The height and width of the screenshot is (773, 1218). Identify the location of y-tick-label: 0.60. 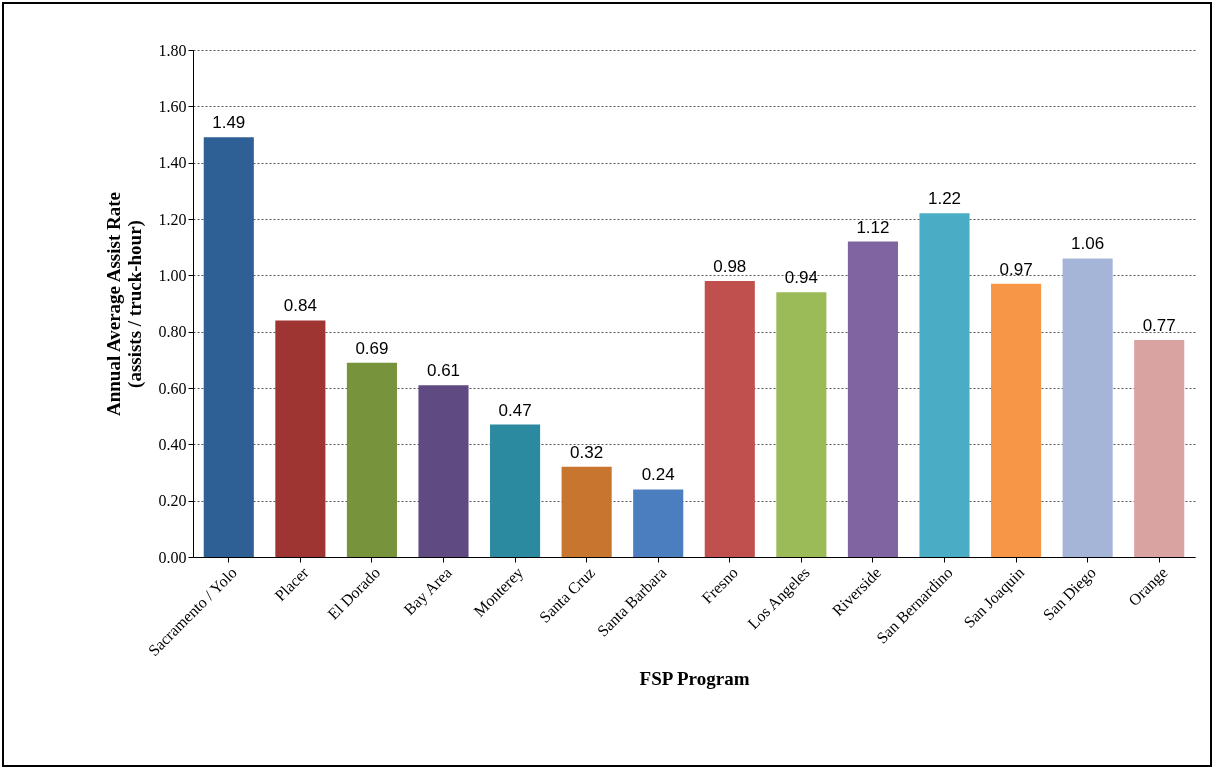
(172, 388).